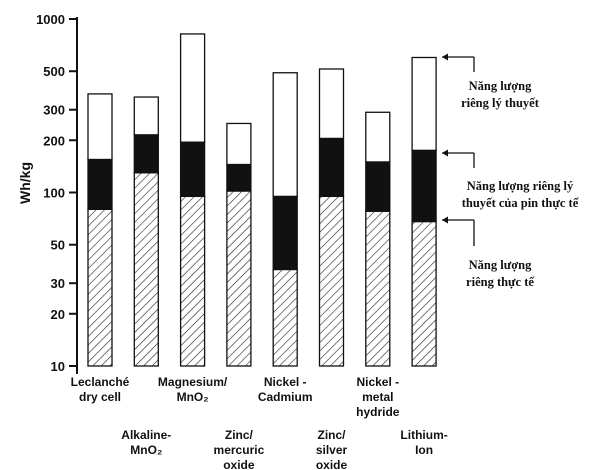  I want to click on y-axis-title: Wh/kg, so click(25, 183).